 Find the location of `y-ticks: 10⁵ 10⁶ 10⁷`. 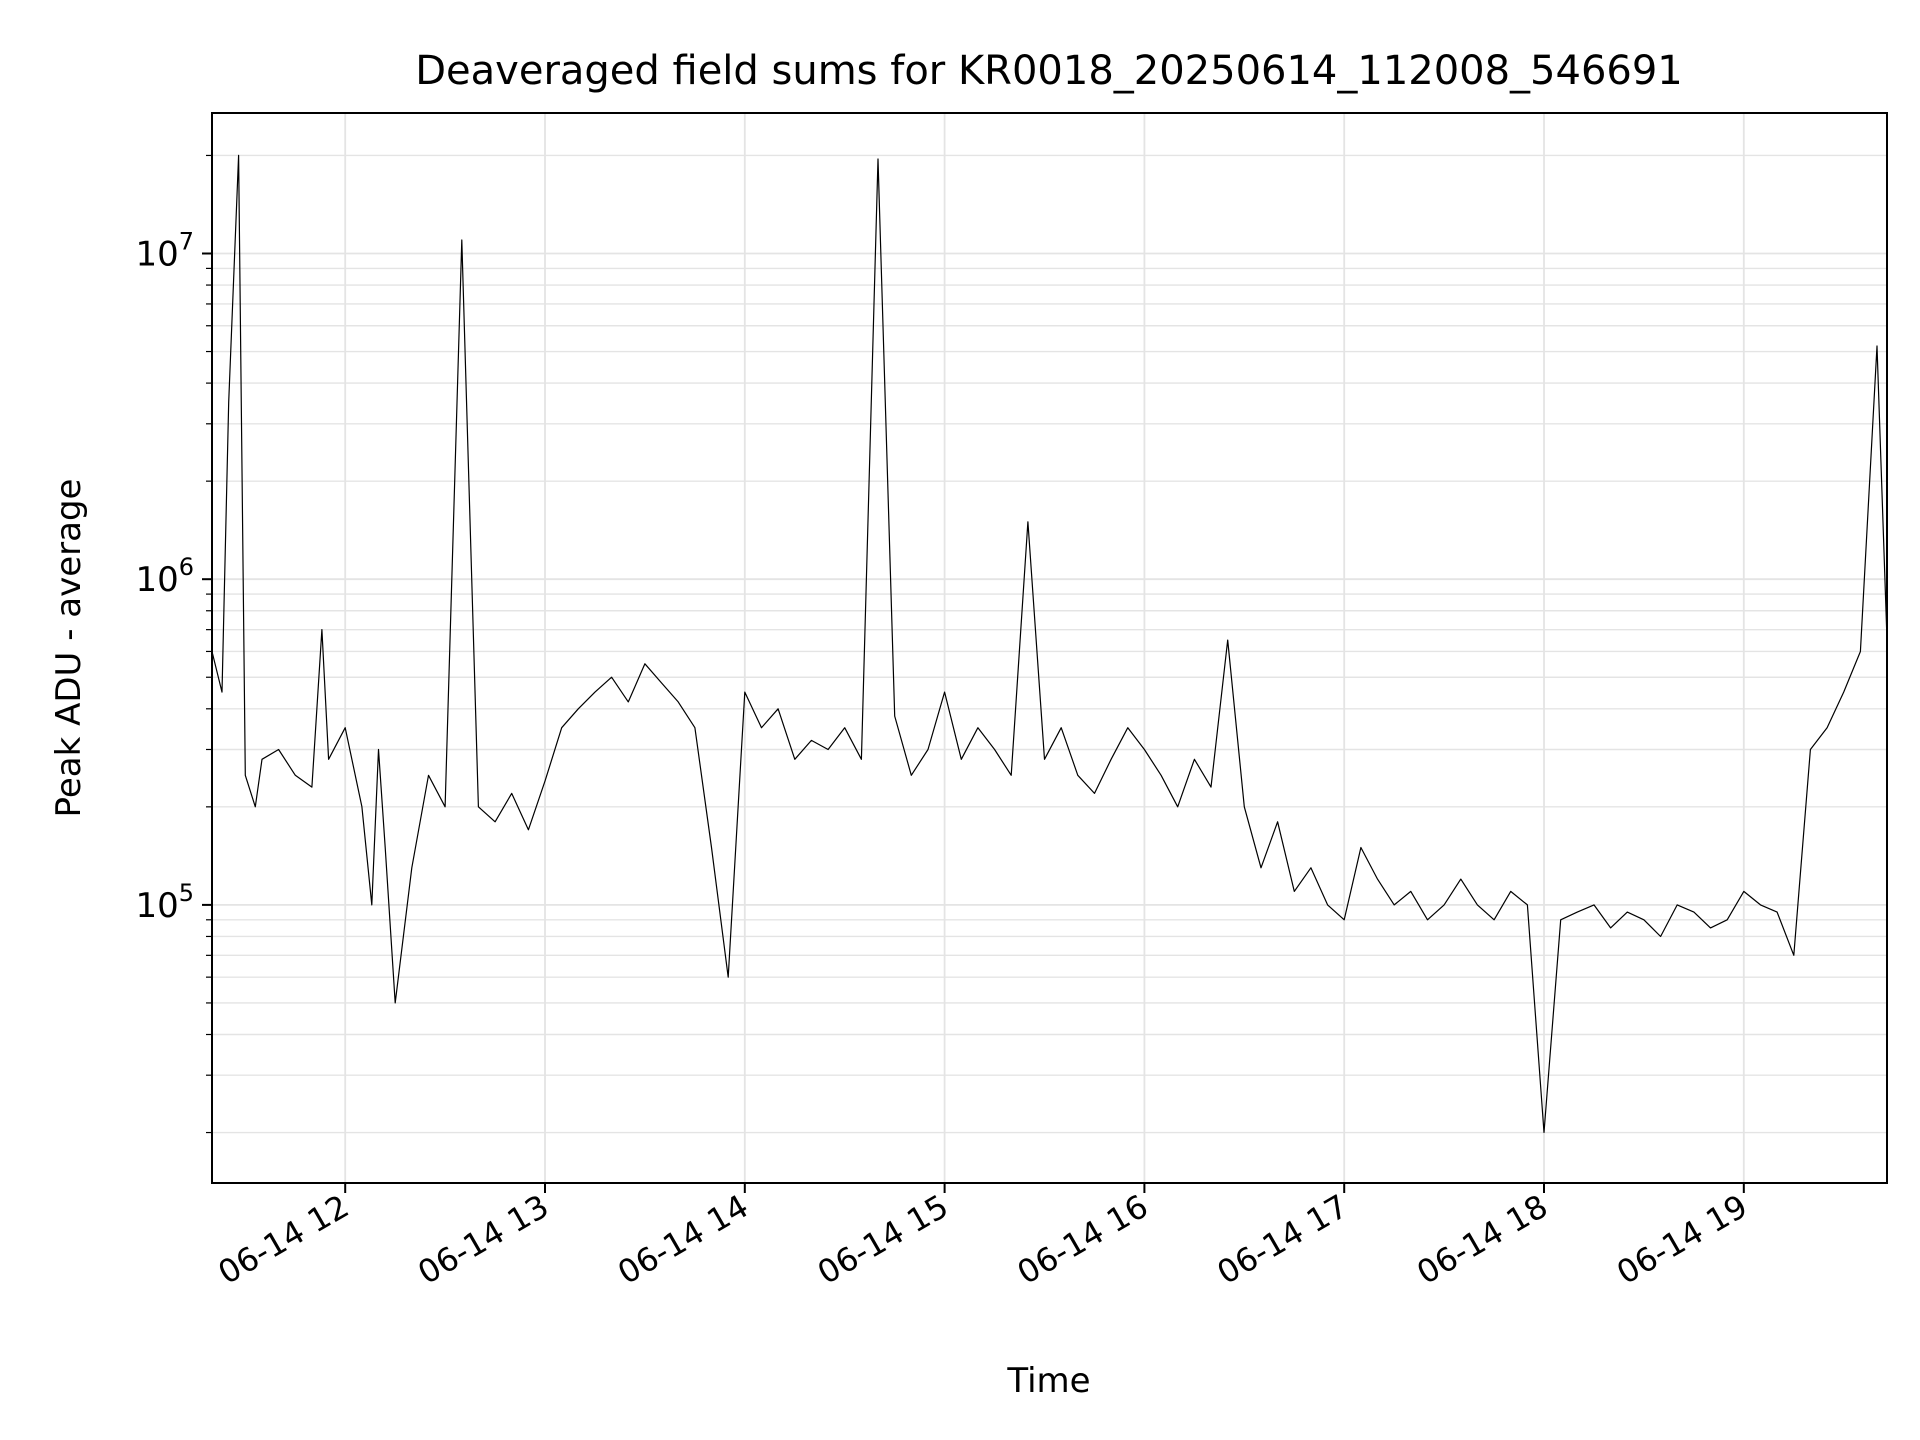

y-ticks: 10⁵ 10⁶ 10⁷ is located at coordinates (173, 644).